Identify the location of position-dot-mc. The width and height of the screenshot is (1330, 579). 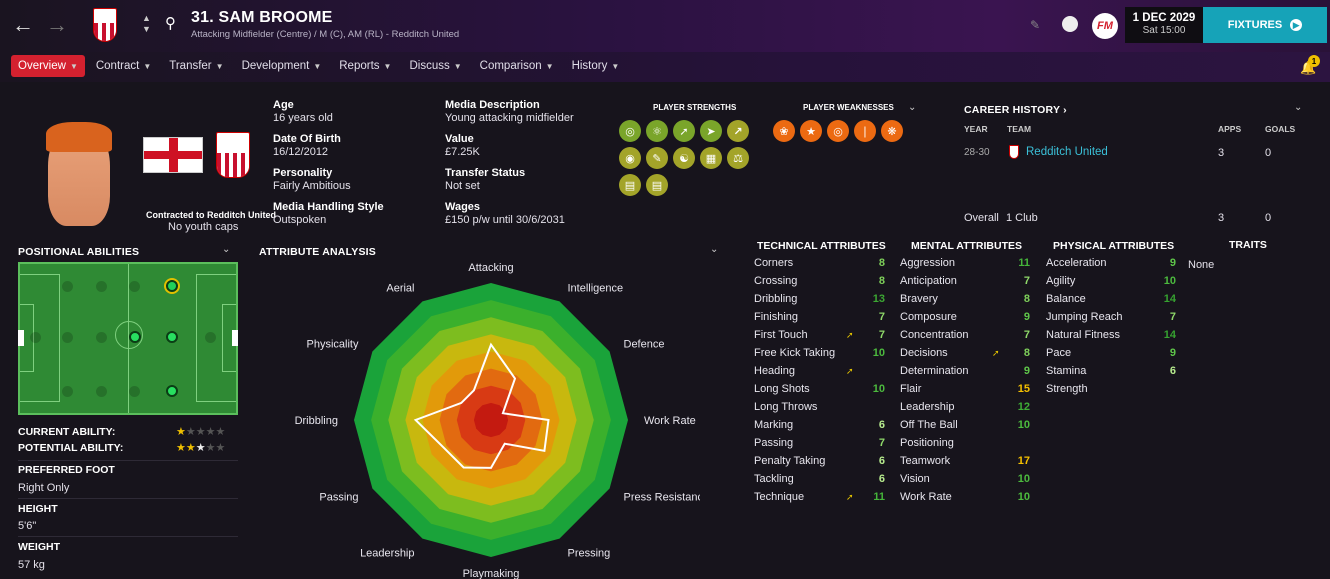
(135, 337).